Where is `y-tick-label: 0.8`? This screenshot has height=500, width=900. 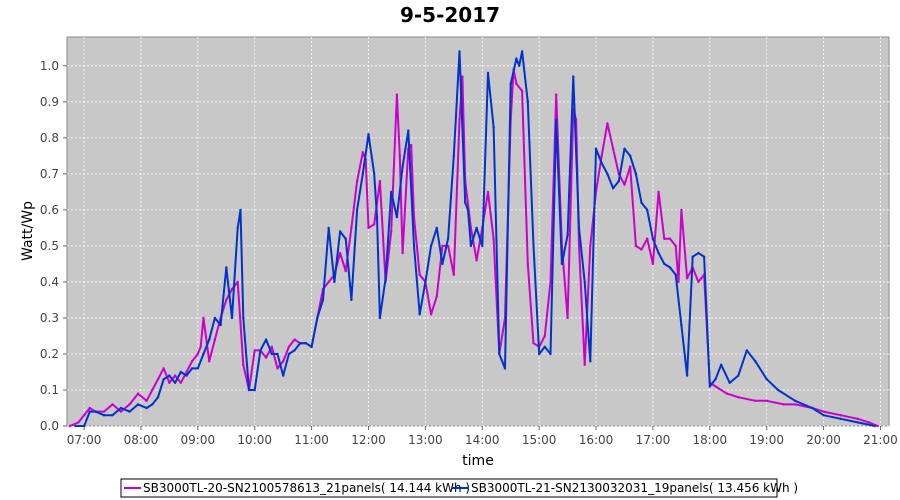 y-tick-label: 0.8 is located at coordinates (49, 138).